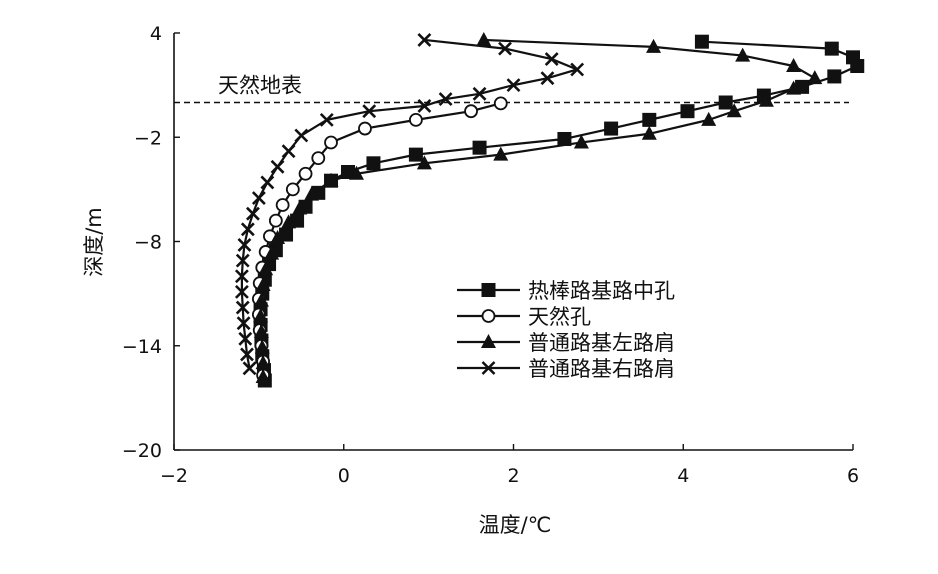  I want to click on legend-label: 普通路基右路肩, so click(601, 369).